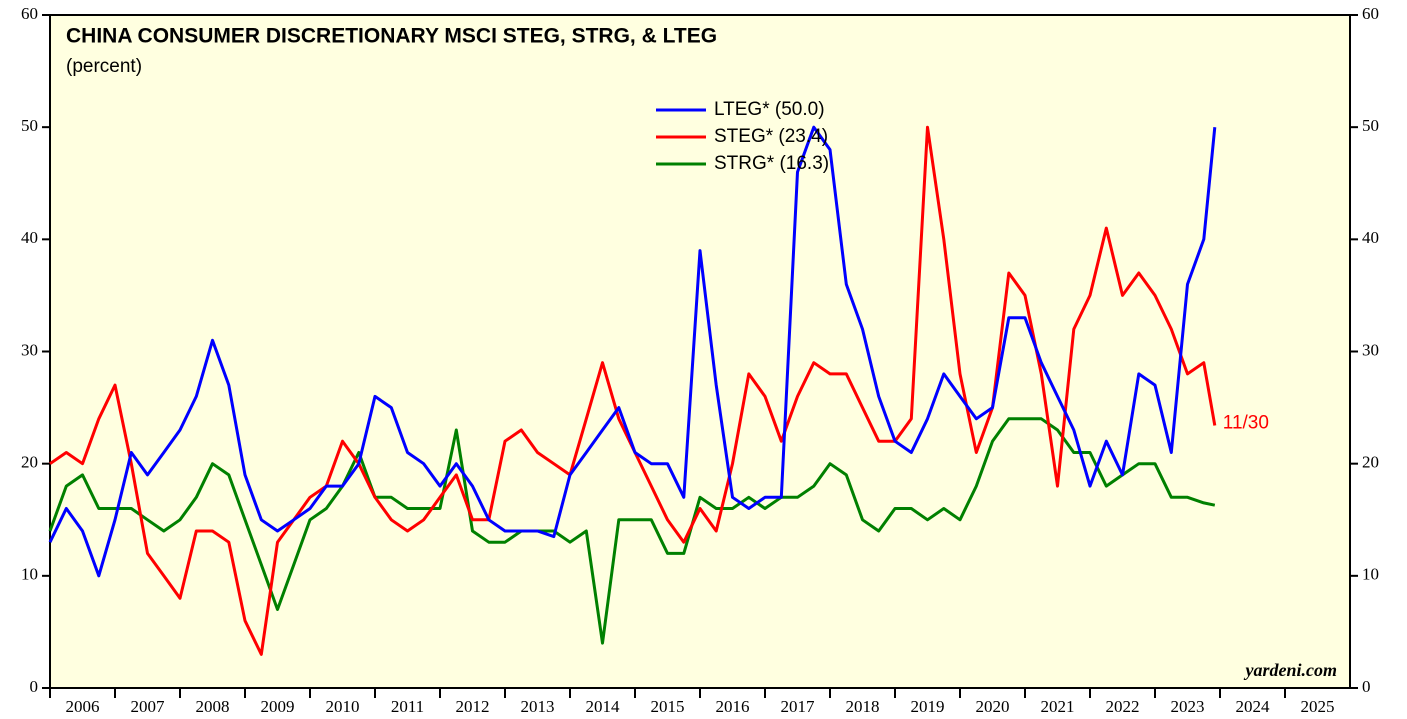  I want to click on x-tick-label: 2019, so click(928, 706).